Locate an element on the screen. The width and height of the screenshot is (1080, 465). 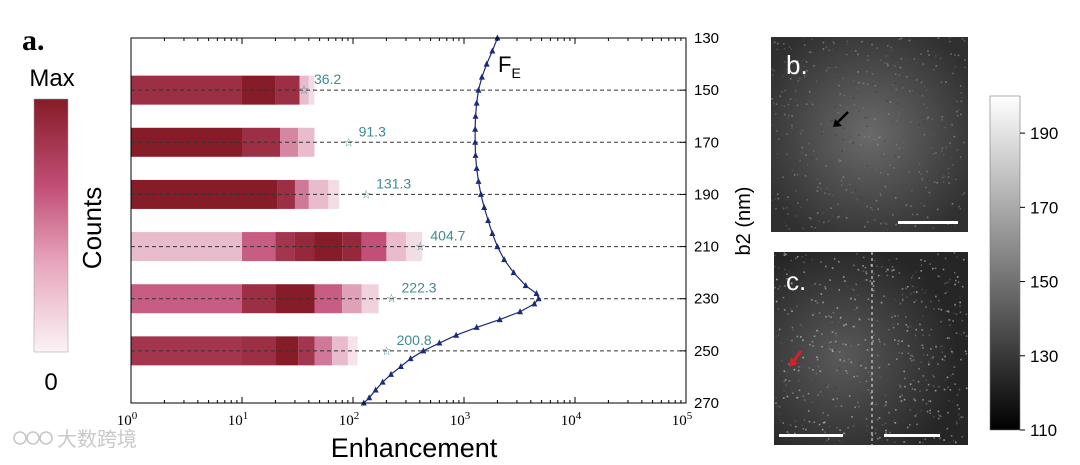
black-arrow is located at coordinates (841, 119).